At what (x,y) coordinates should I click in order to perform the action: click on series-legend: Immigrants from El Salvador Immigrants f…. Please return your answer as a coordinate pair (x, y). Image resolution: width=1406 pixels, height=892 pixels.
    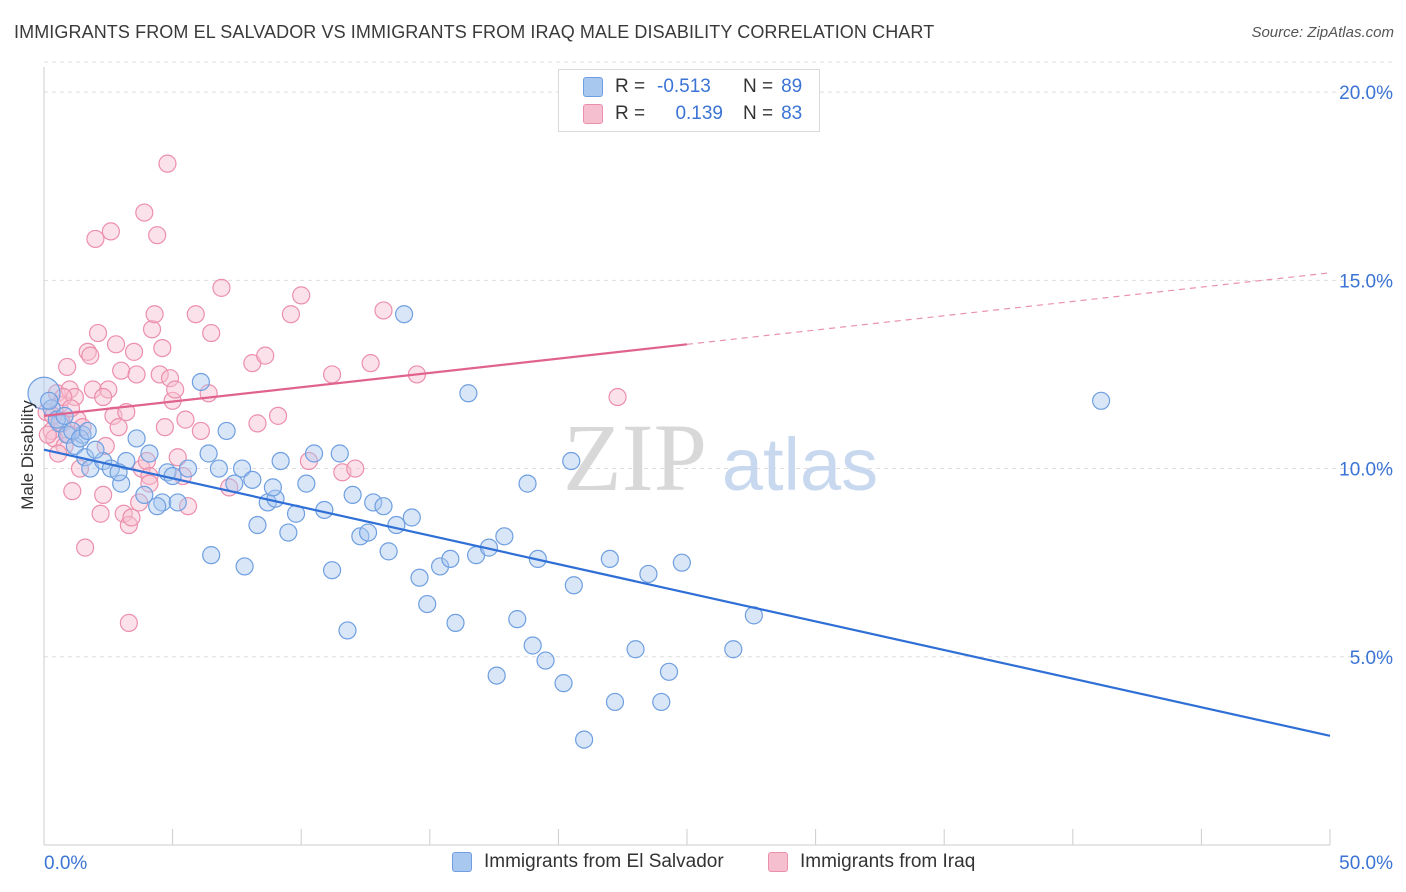
    Looking at the image, I should click on (703, 864).